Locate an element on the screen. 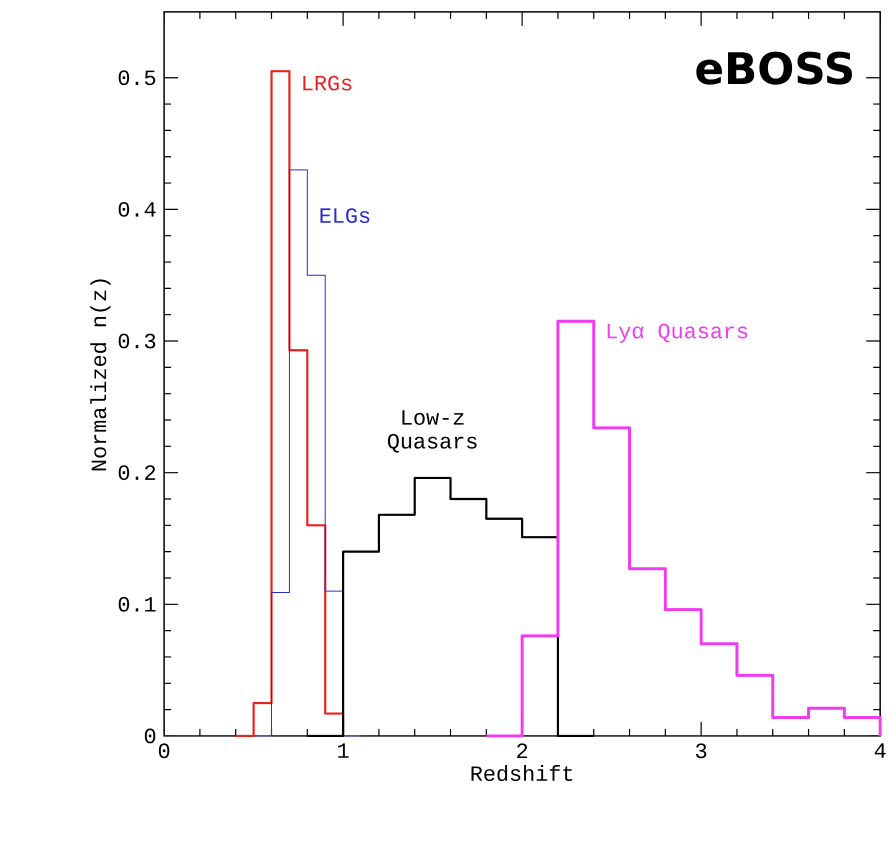  x-tick-label: 2 is located at coordinates (522, 750).